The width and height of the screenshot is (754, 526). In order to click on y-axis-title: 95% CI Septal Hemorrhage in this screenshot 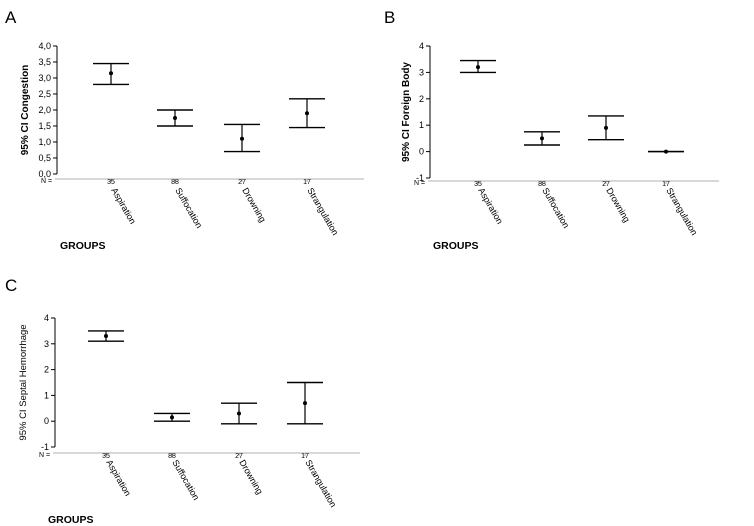, I will do `click(23, 382)`.